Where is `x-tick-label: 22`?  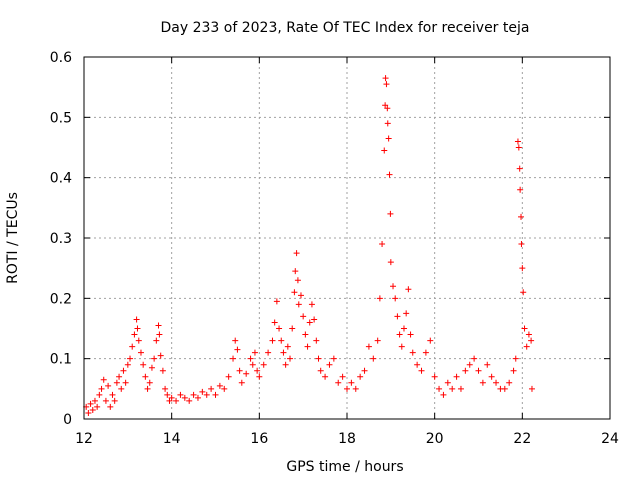
x-tick-label: 22 is located at coordinates (522, 439).